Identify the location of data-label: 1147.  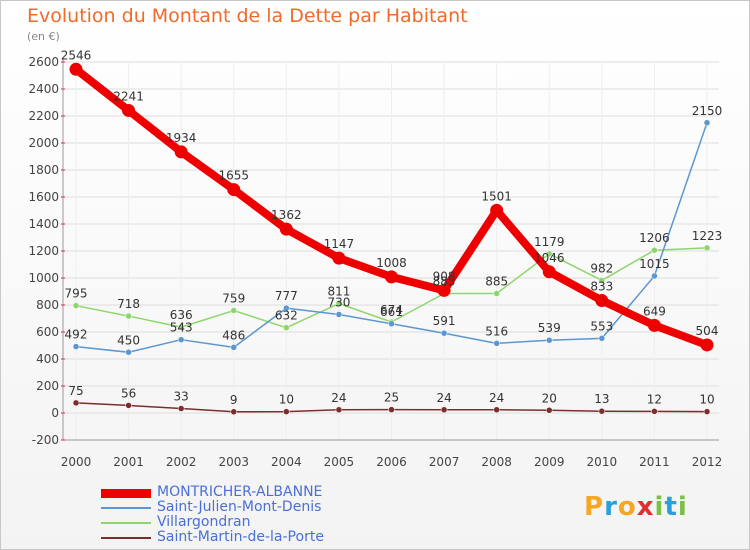
(339, 244).